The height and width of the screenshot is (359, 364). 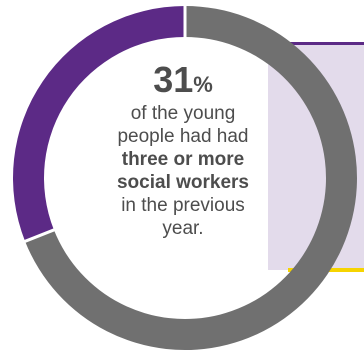 What do you see at coordinates (183, 159) in the screenshot?
I see `callout-line-3: three or more` at bounding box center [183, 159].